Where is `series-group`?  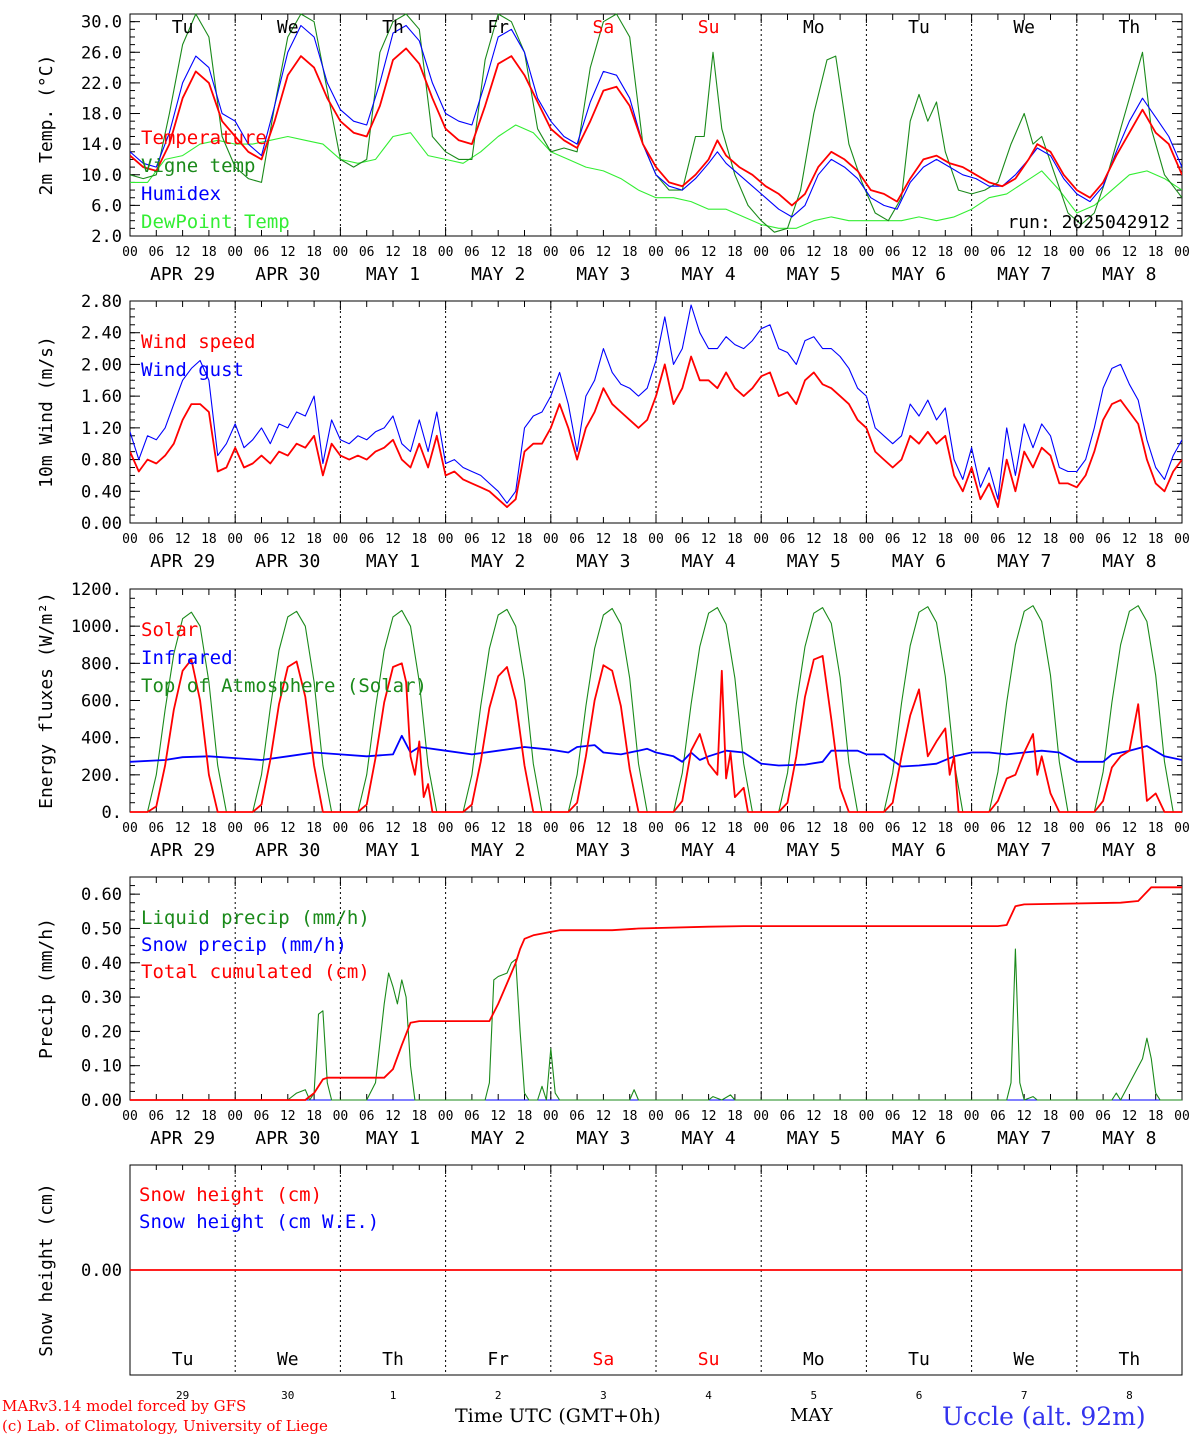 series-group is located at coordinates (656, 709).